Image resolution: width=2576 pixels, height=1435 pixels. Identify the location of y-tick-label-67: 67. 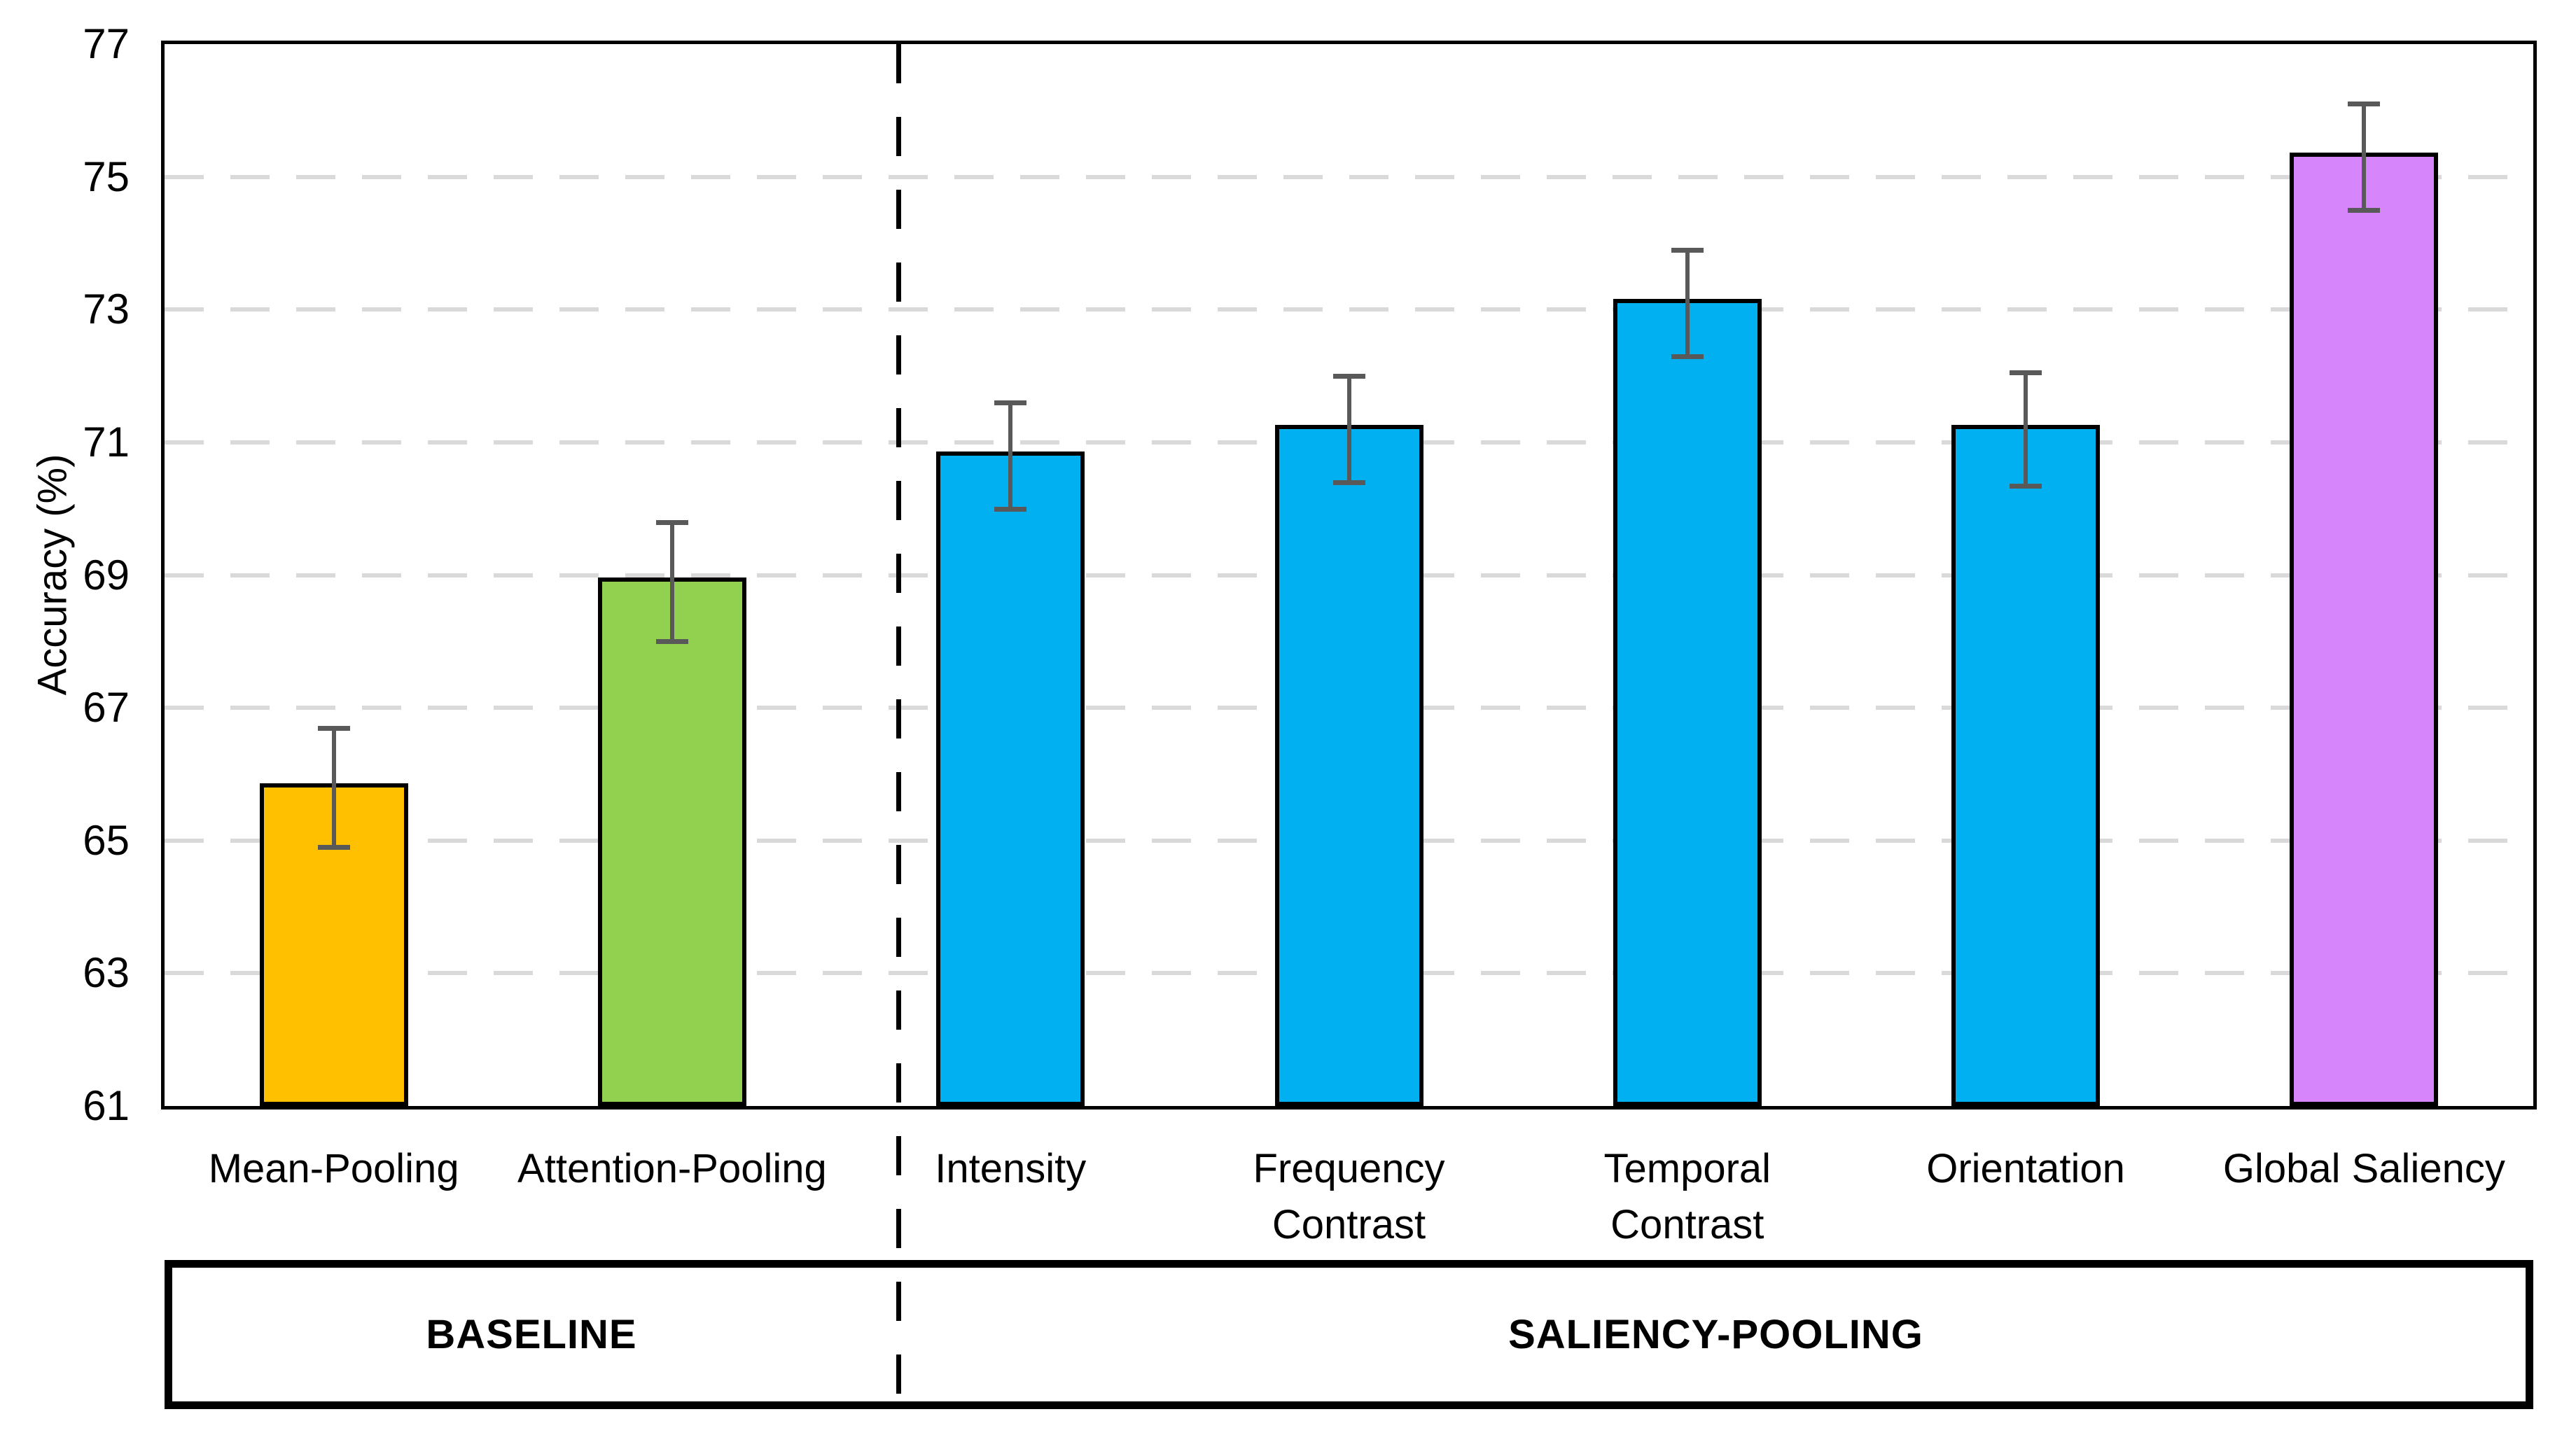
(106, 708).